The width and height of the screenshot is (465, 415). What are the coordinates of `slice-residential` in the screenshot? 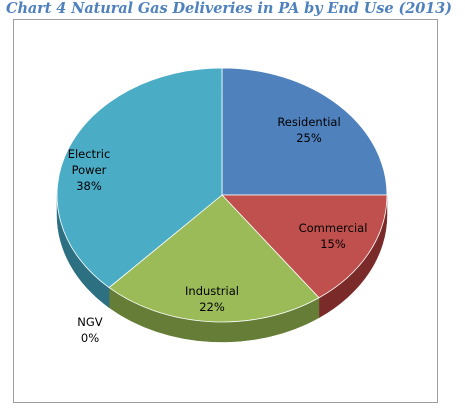 It's located at (304, 131).